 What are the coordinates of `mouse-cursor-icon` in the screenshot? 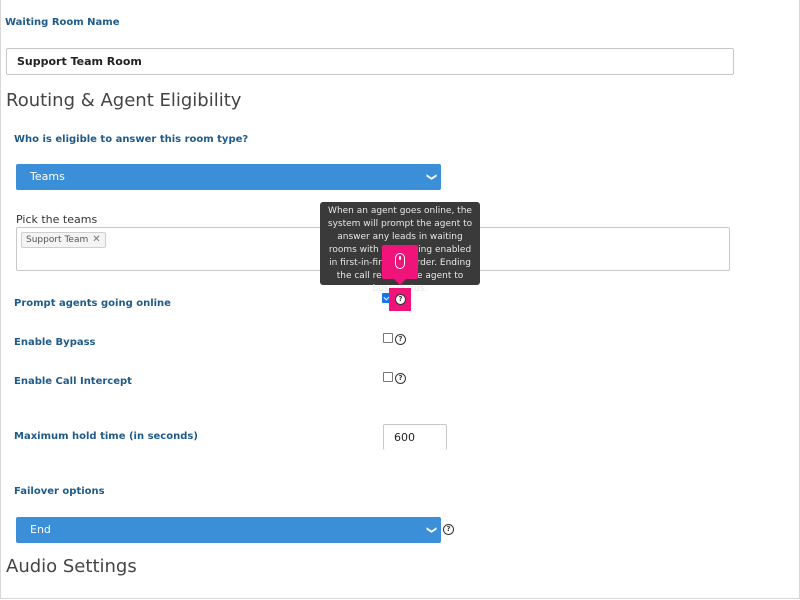 It's located at (400, 265).